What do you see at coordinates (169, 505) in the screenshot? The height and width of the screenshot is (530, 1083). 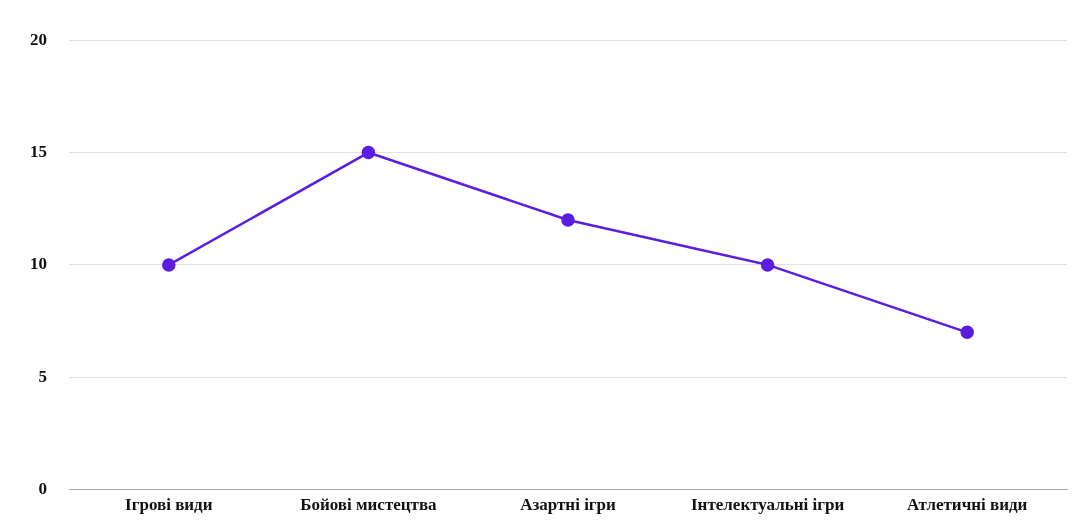 I see `x-tick-label: Ігрові види` at bounding box center [169, 505].